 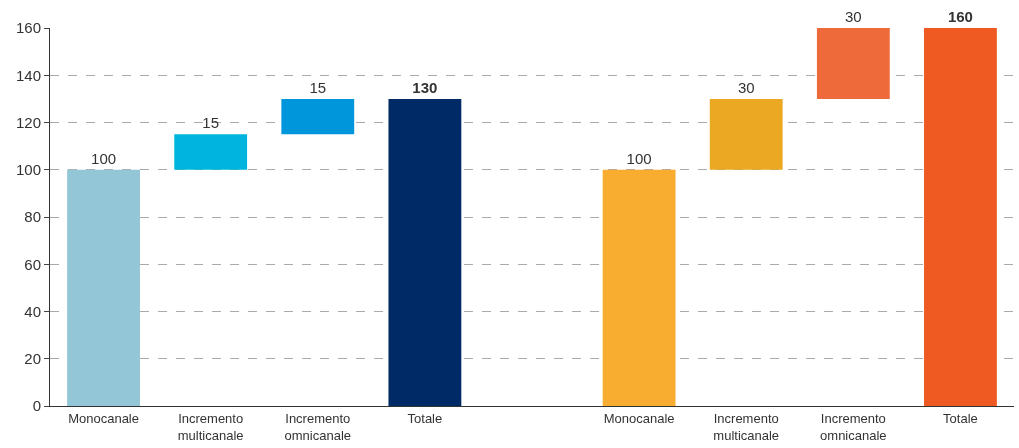 What do you see at coordinates (425, 87) in the screenshot?
I see `data-label: 130` at bounding box center [425, 87].